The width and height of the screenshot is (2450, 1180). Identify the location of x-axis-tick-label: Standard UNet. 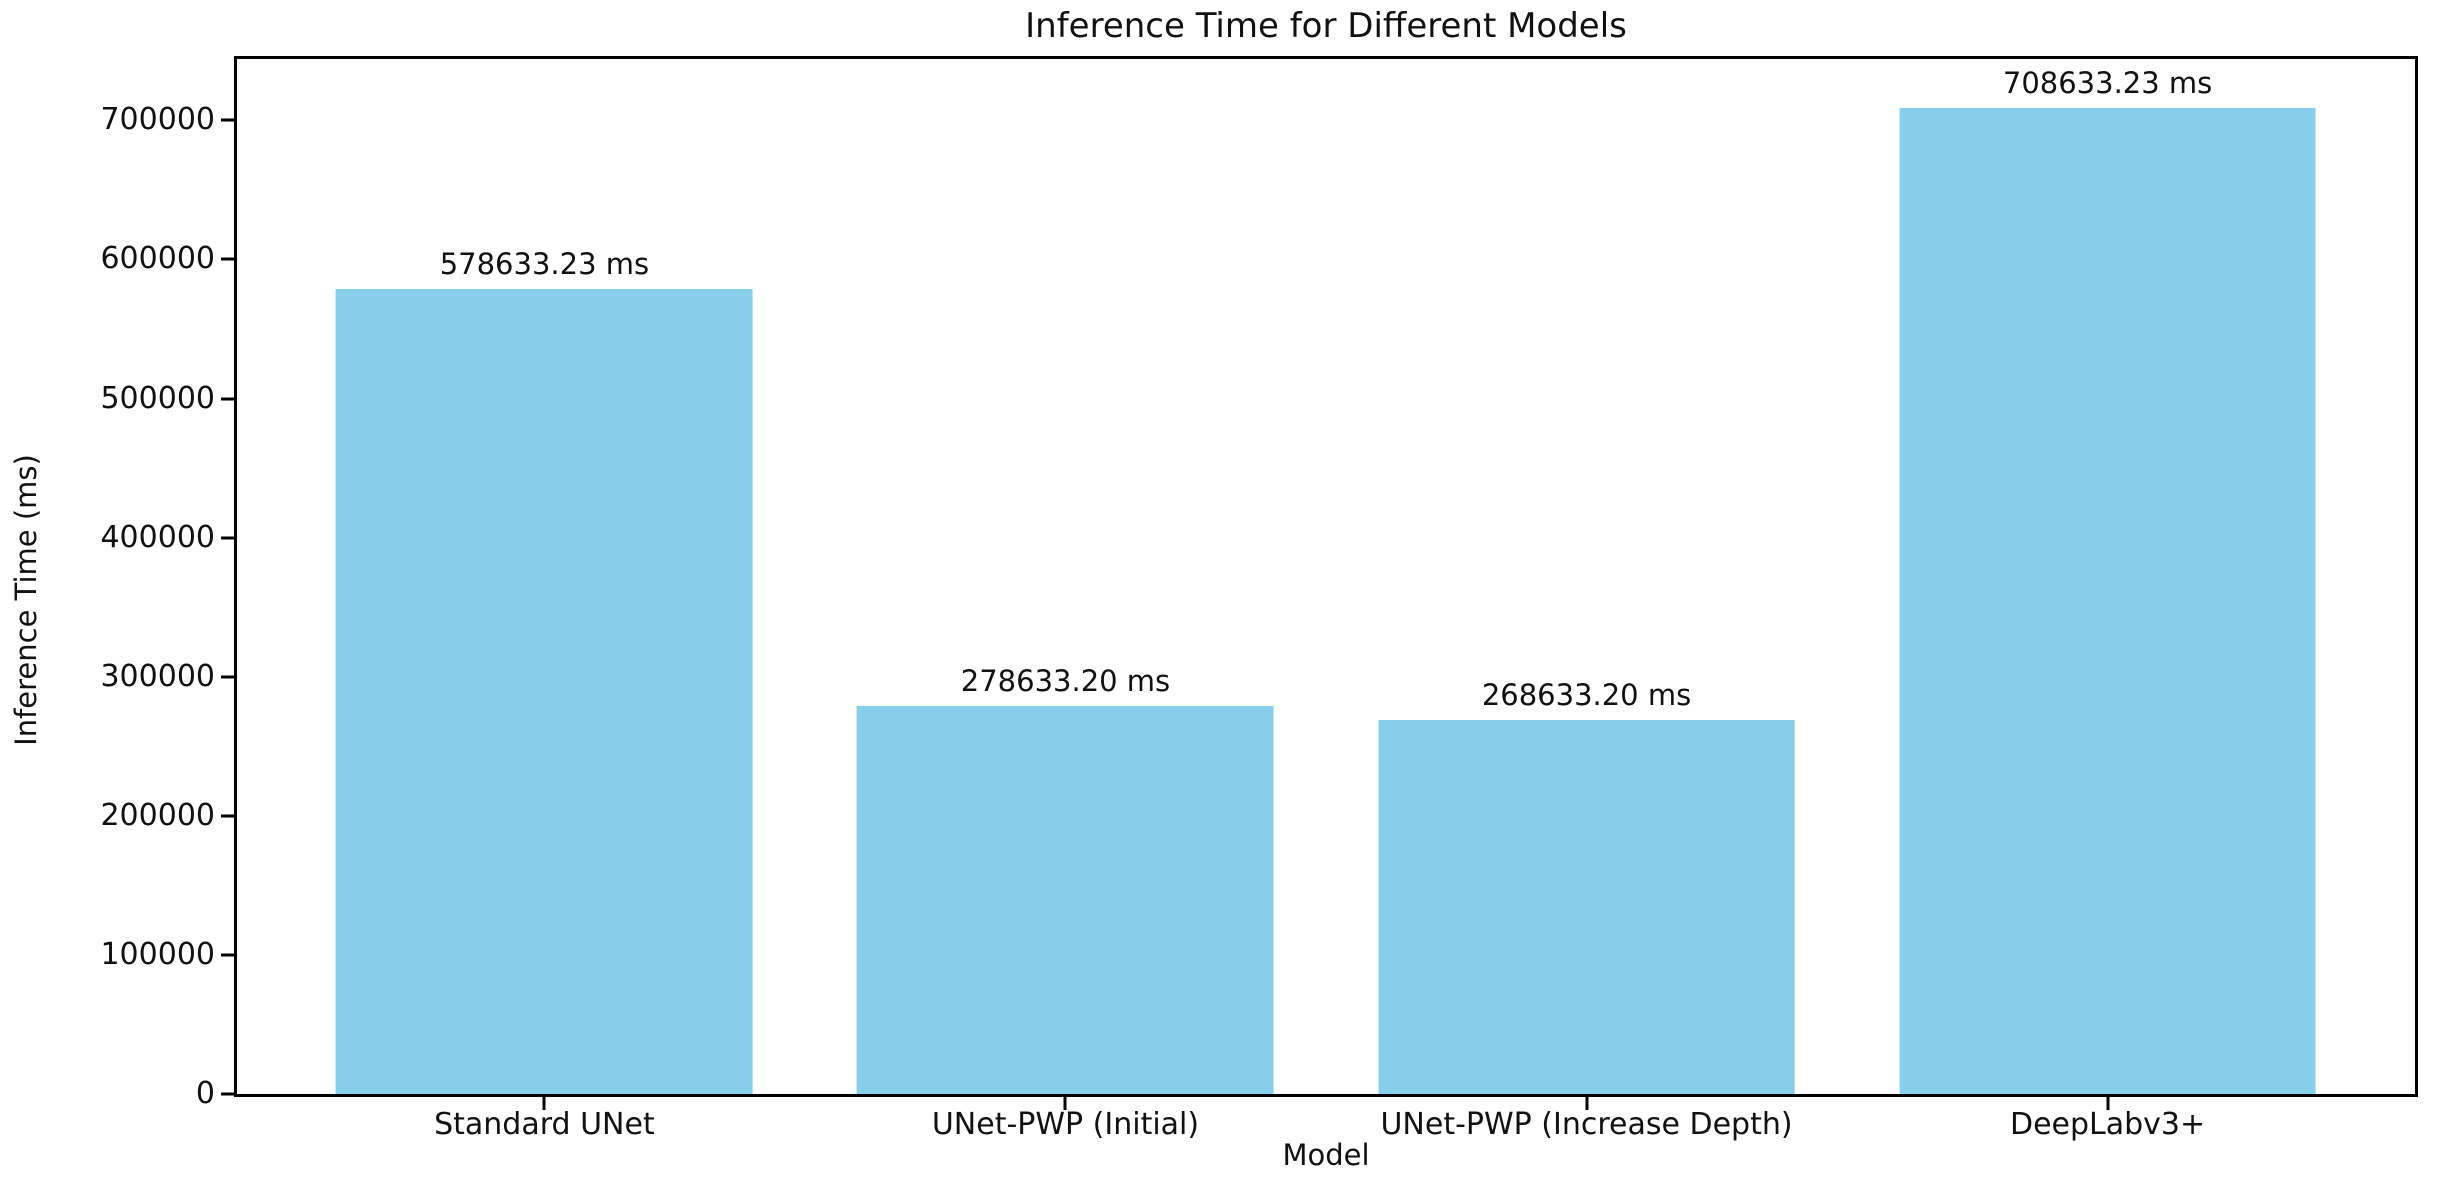
(544, 1124).